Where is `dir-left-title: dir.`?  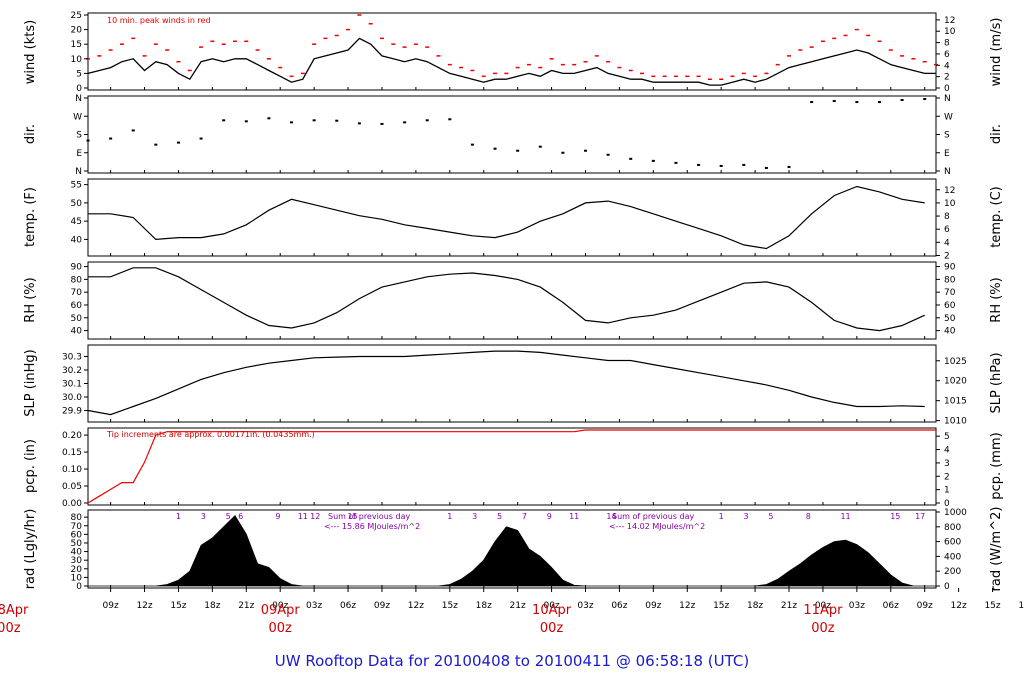
dir-left-title: dir. is located at coordinates (30, 134).